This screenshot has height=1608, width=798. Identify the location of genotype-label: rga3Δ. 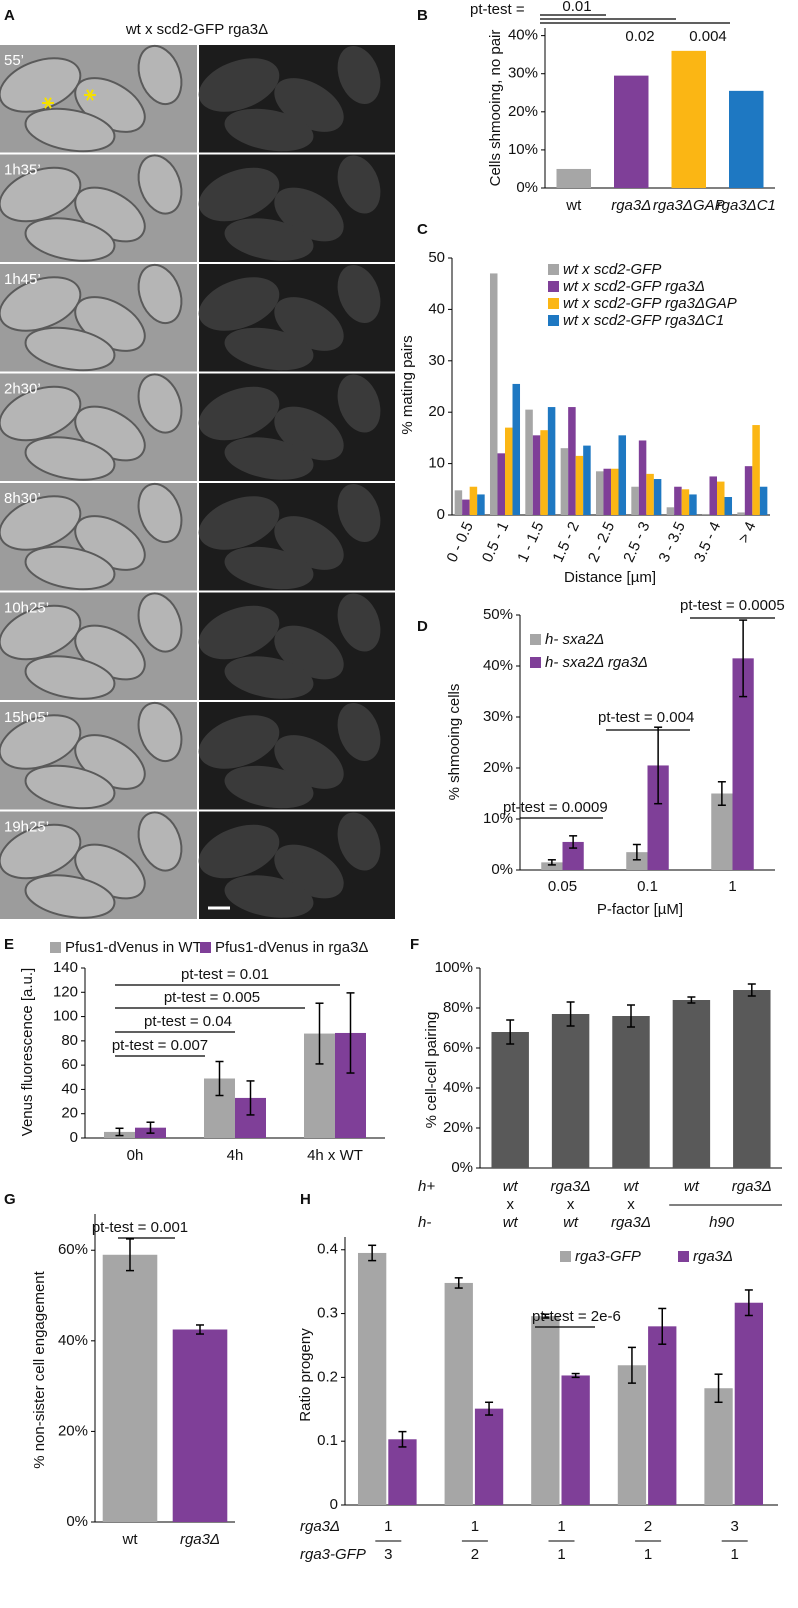
(571, 1186).